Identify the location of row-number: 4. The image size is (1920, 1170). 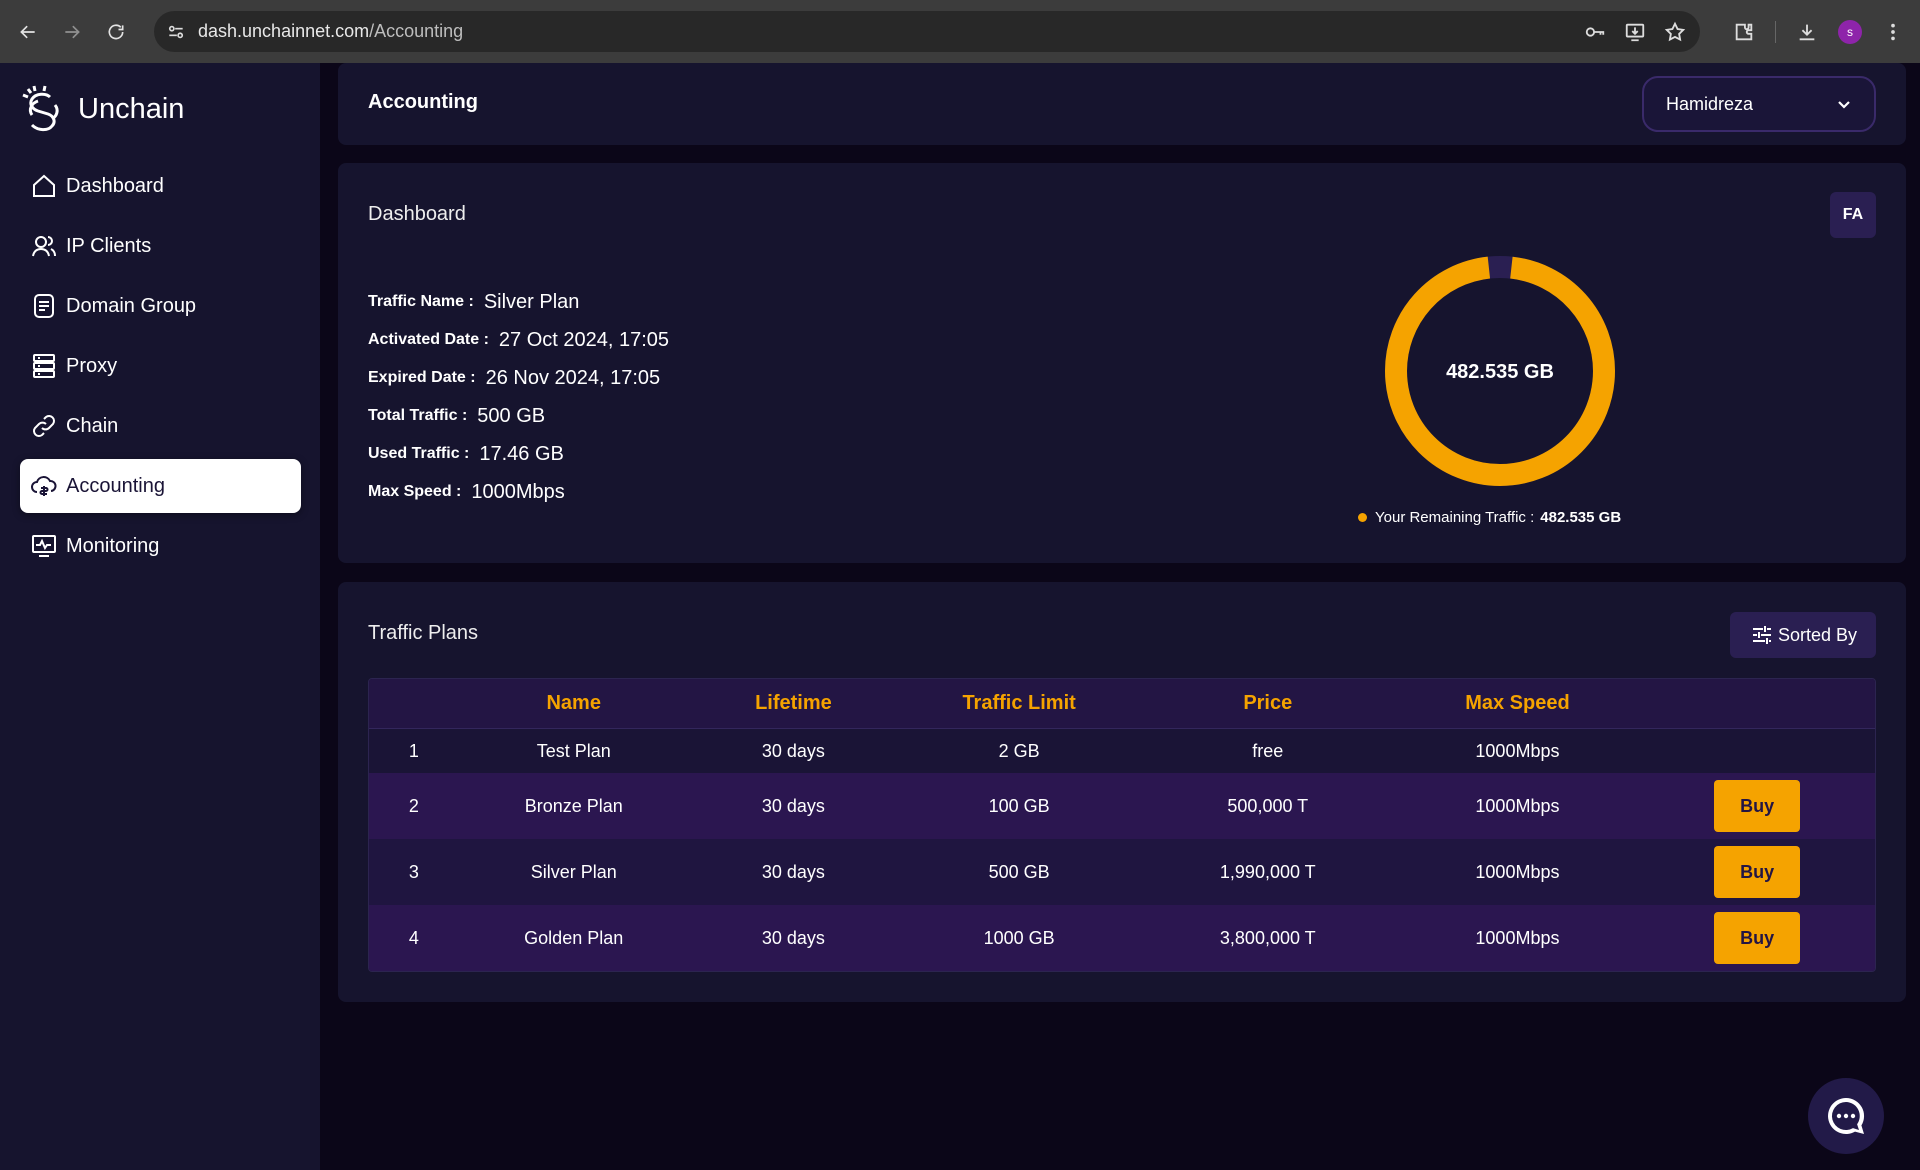
(413, 937).